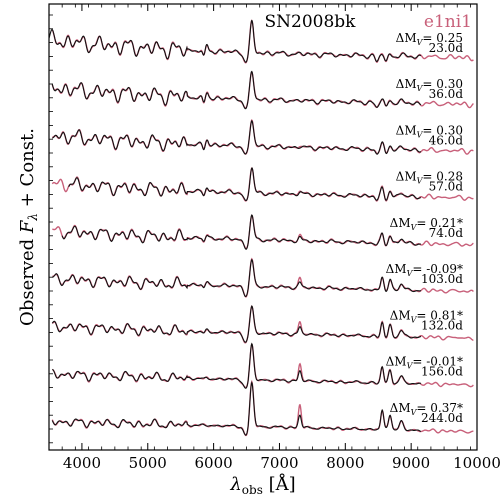 This screenshot has width=501, height=501. What do you see at coordinates (442, 372) in the screenshot?
I see `epoch-age-label: 156.0d` at bounding box center [442, 372].